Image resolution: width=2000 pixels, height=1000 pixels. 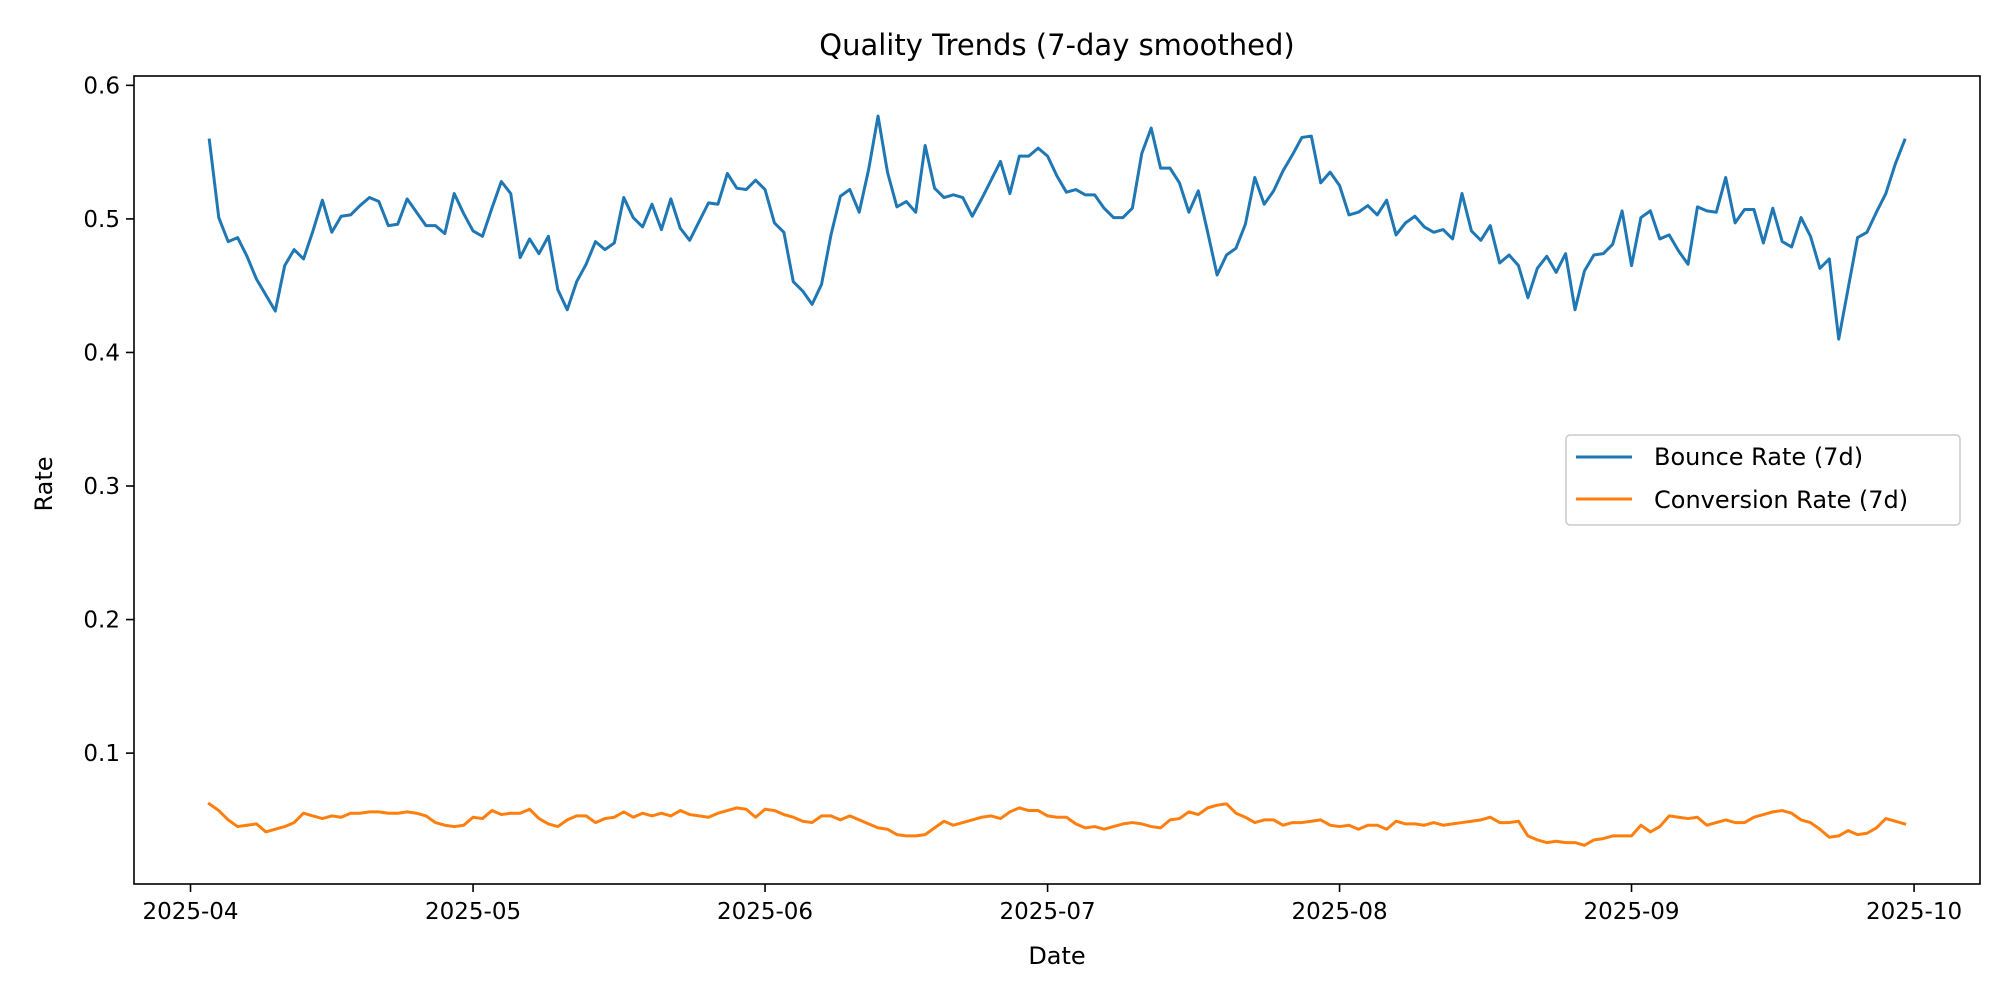 What do you see at coordinates (1056, 956) in the screenshot?
I see `x-axis-label: Date` at bounding box center [1056, 956].